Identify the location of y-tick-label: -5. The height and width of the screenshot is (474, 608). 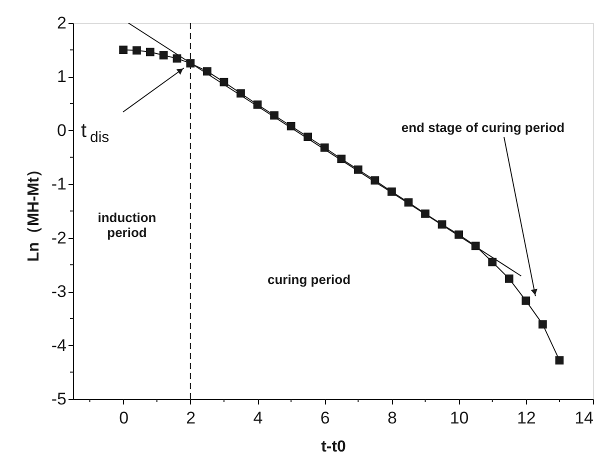
(58, 399).